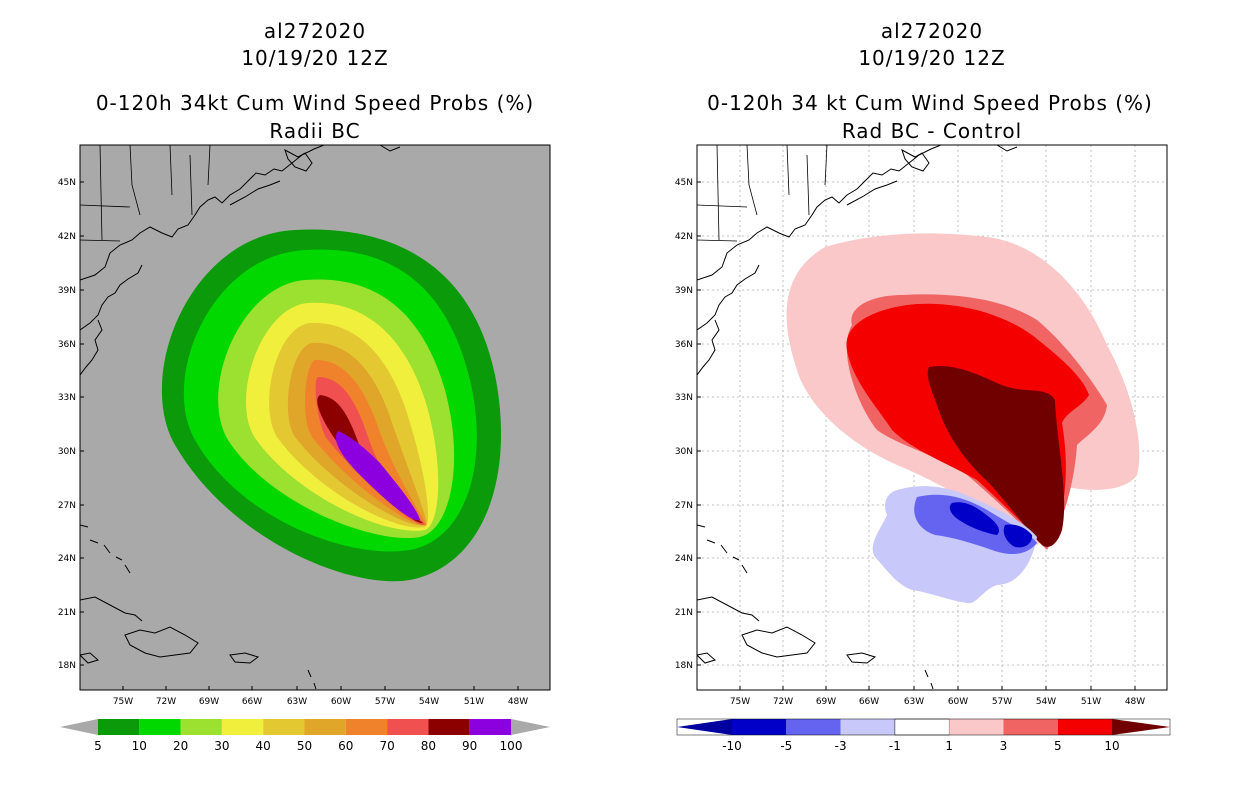  I want to click on right-colorbar-label: 1, so click(949, 746).